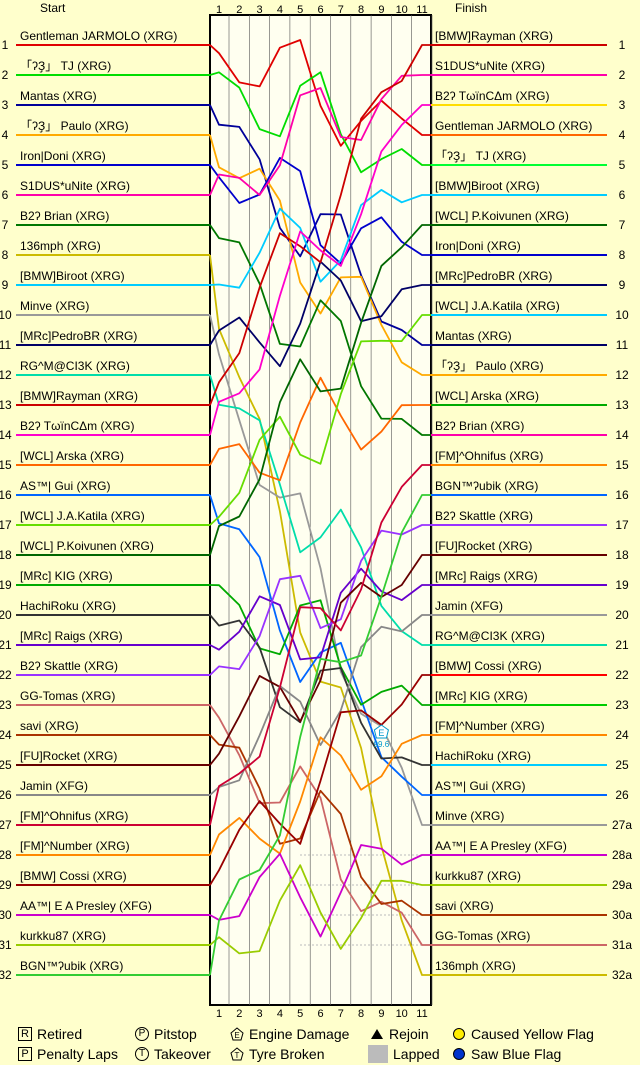 Image resolution: width=640 pixels, height=1065 pixels. I want to click on finish-position-number: 3, so click(622, 105).